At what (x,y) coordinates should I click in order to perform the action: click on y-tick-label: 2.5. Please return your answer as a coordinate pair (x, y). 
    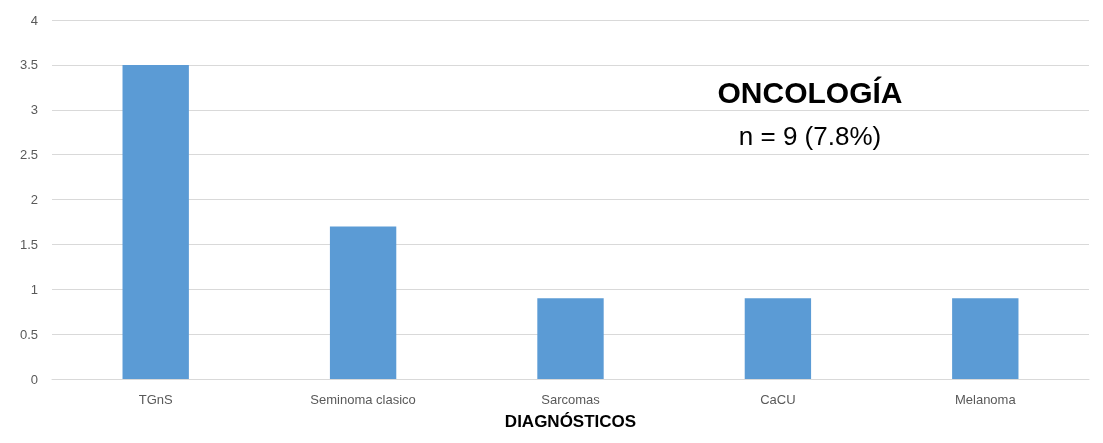
    Looking at the image, I should click on (28, 155).